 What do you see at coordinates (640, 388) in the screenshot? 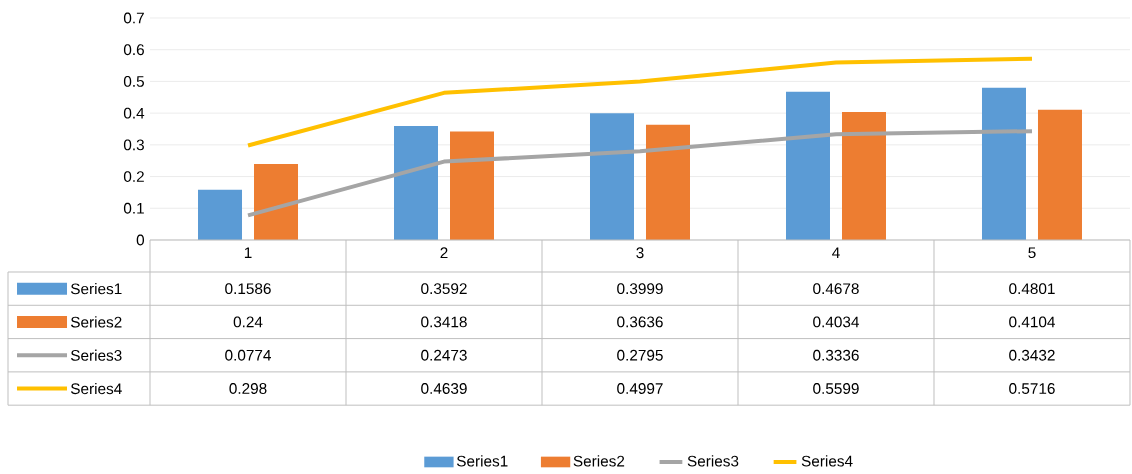
I see `data-label: 0.4997` at bounding box center [640, 388].